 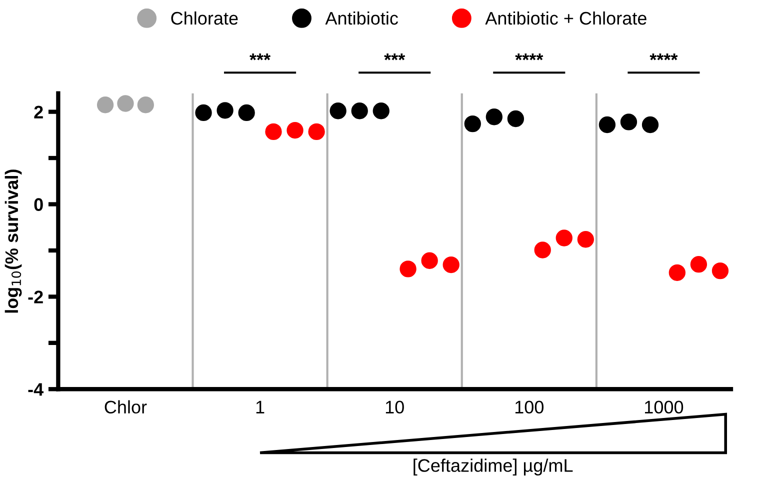 I want to click on x-axis-title: [Ceftazidime] µg/mL, so click(x=493, y=467).